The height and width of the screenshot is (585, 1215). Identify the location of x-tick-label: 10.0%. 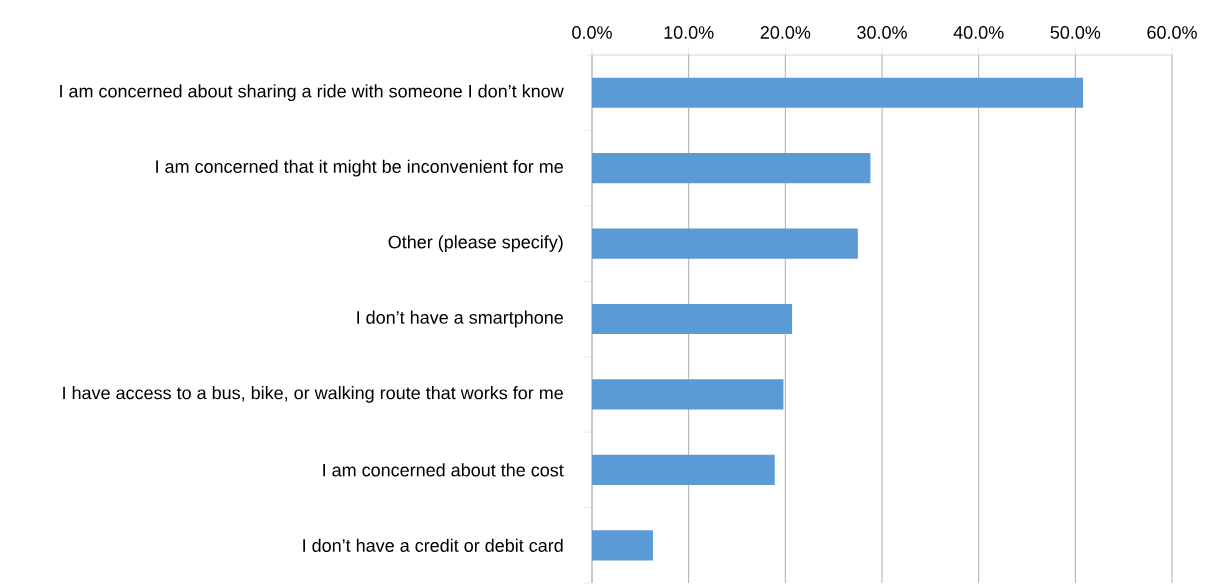
(689, 32).